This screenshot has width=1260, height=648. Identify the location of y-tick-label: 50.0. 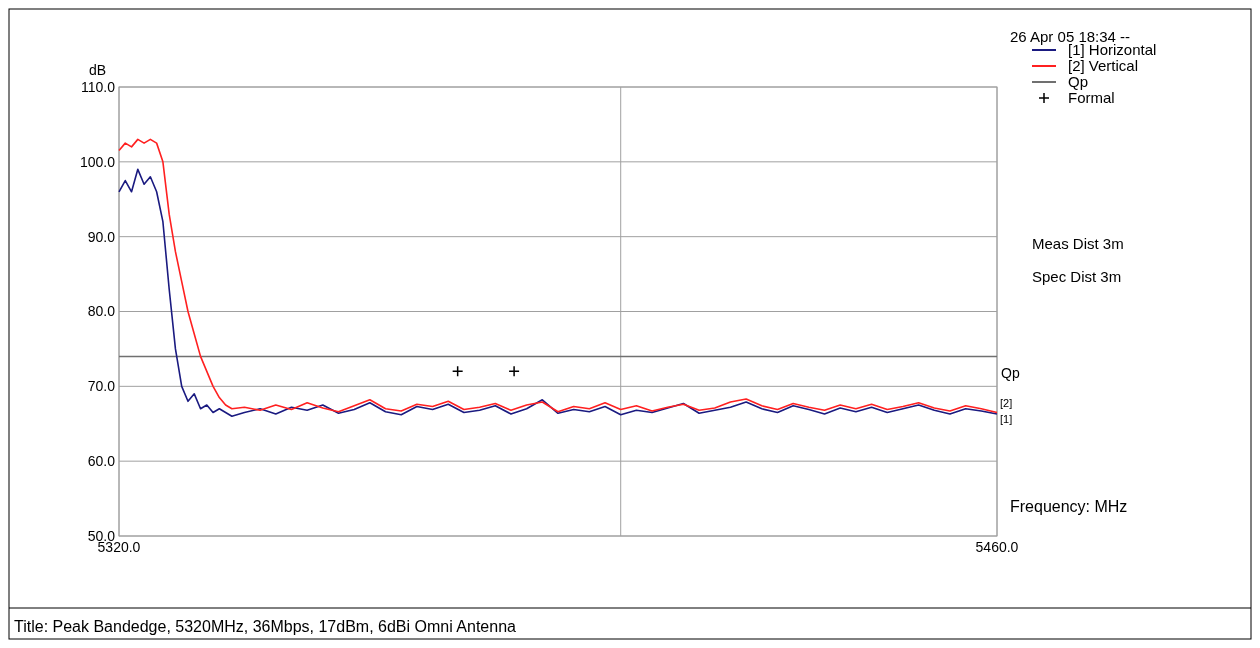
(101, 535).